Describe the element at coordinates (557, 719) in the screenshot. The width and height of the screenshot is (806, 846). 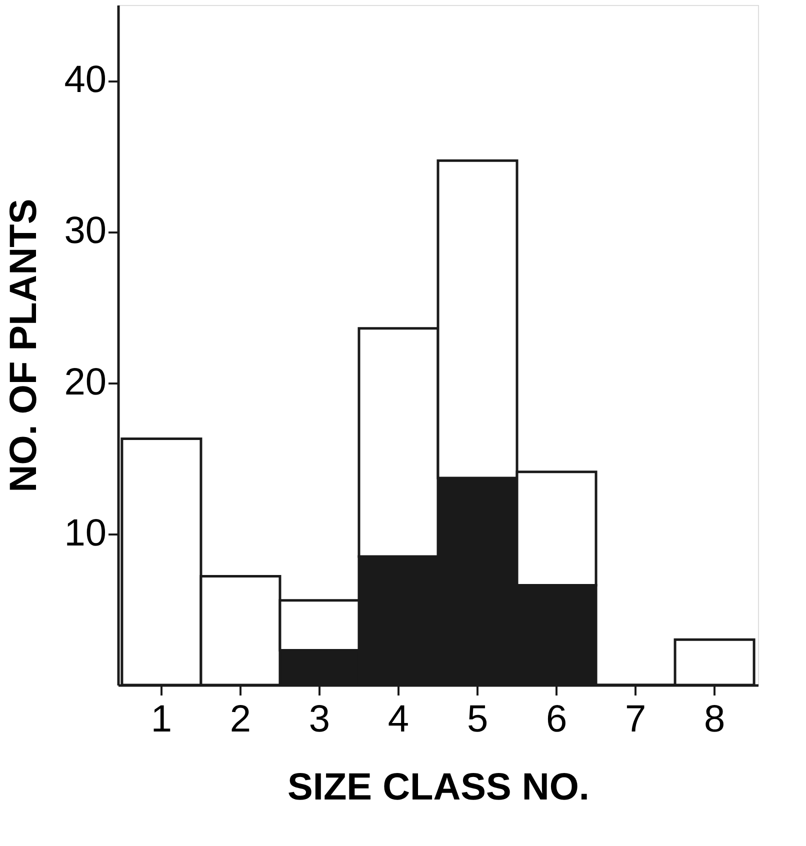
I see `x-tick-label: 6` at that location.